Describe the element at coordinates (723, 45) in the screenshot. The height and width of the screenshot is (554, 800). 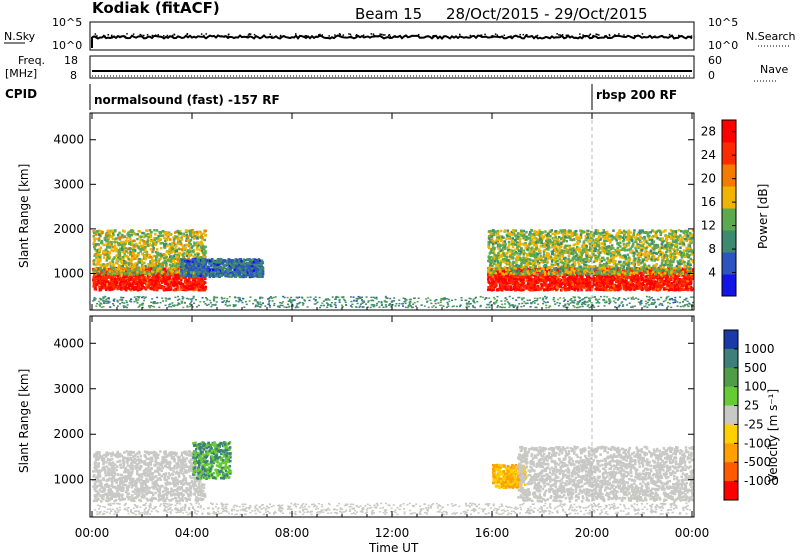
I see `nsearch-tick-bottom: 10^0` at that location.